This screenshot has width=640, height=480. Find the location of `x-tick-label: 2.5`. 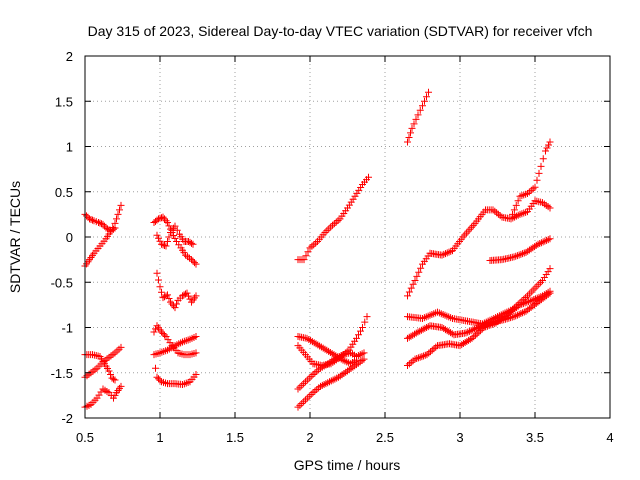

x-tick-label: 2.5 is located at coordinates (385, 437).